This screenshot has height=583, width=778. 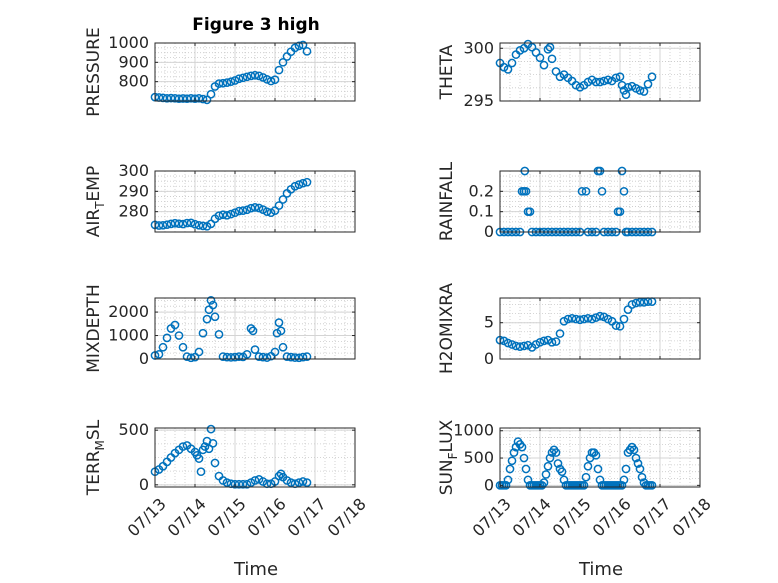 I want to click on y-tick-label: 0.1, so click(x=481, y=211).